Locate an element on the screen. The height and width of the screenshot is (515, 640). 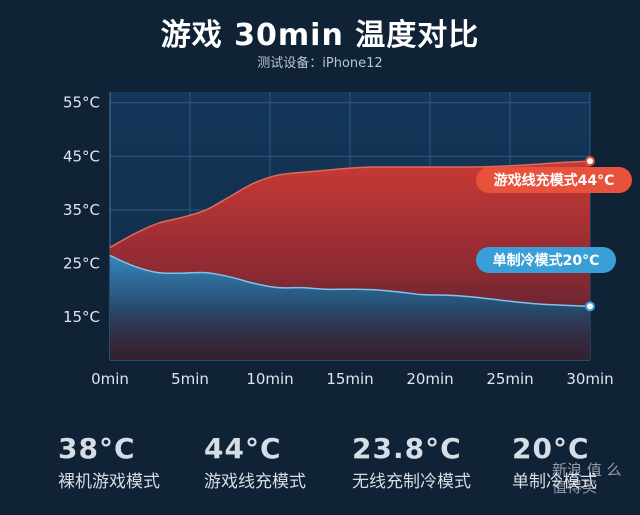
stat-item: 23.8°C 无线充制冷模式 is located at coordinates (411, 462).